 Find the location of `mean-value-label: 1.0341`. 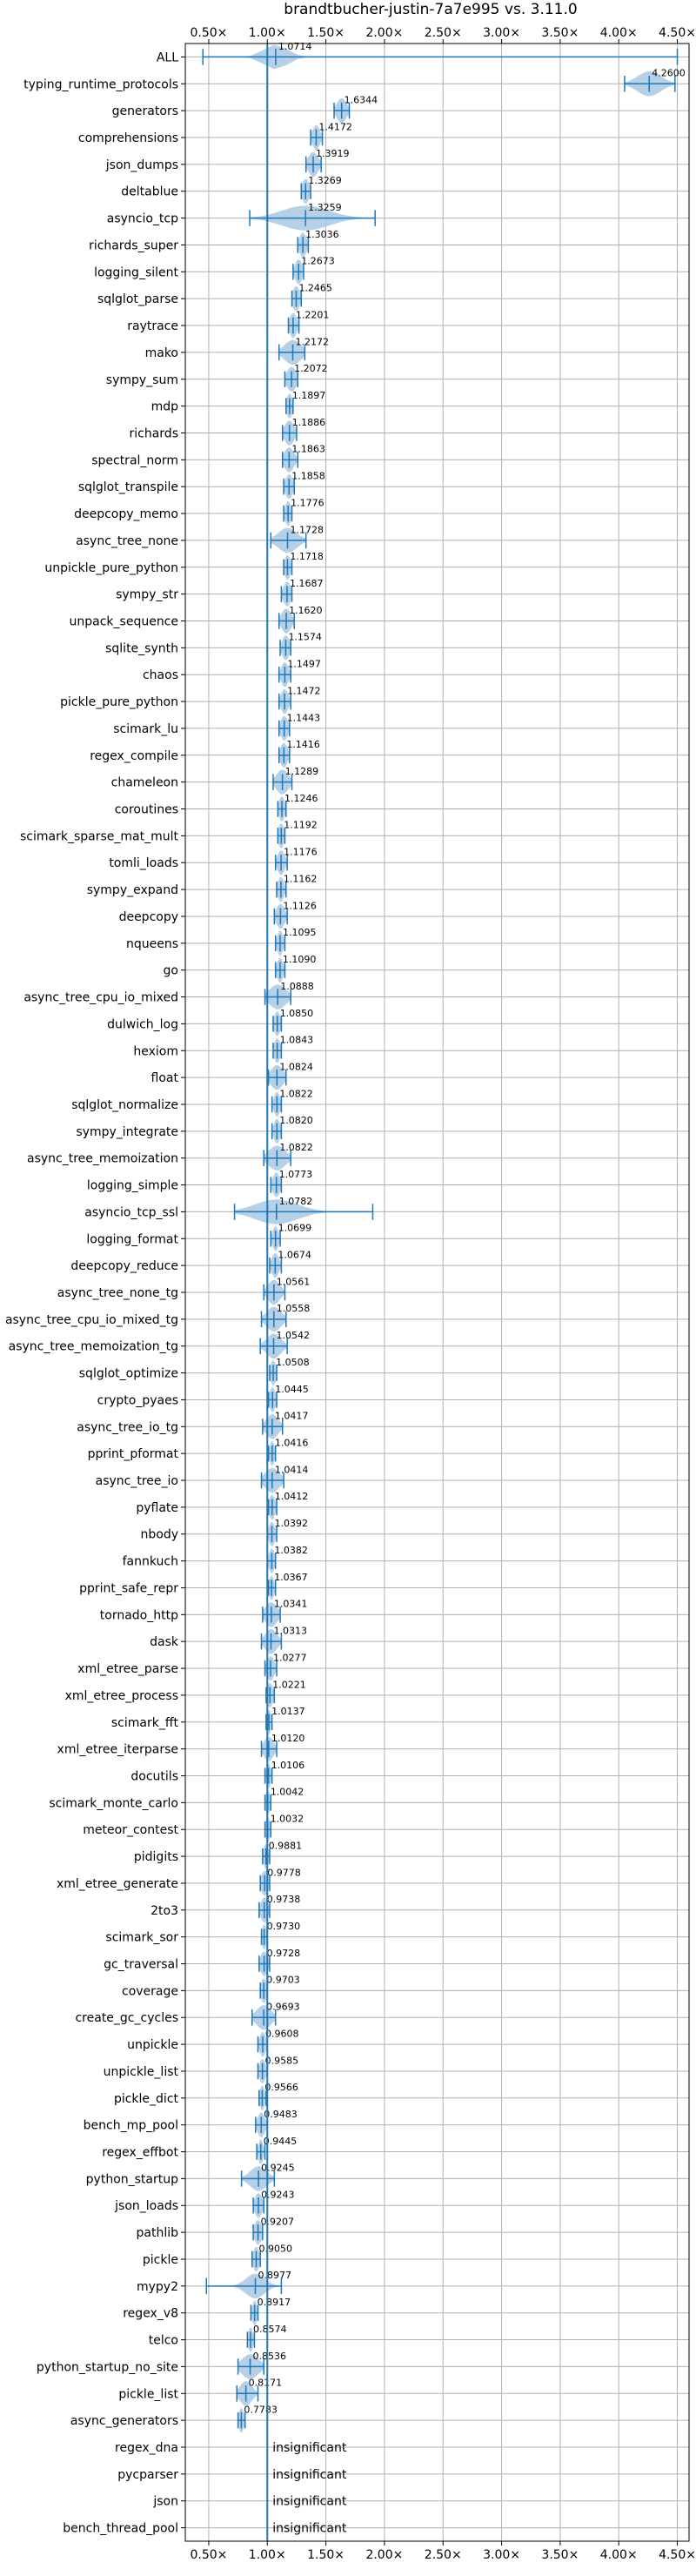

mean-value-label: 1.0341 is located at coordinates (291, 1605).